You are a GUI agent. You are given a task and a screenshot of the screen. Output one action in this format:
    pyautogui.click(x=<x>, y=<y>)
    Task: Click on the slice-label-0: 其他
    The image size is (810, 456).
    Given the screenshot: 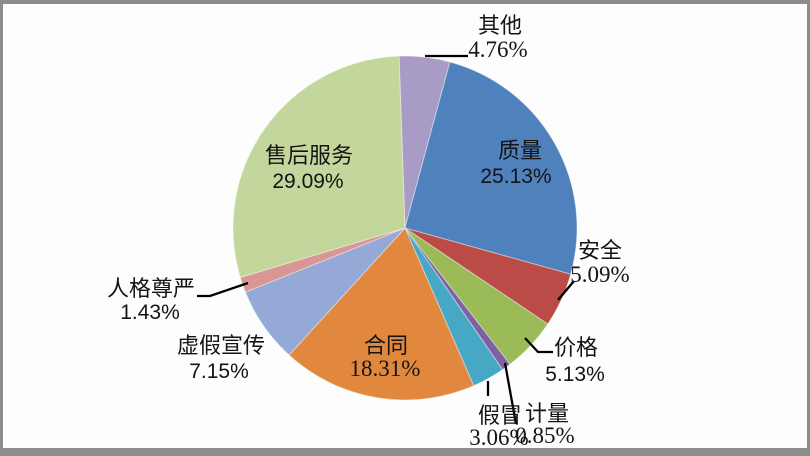 What is the action you would take?
    pyautogui.click(x=500, y=25)
    